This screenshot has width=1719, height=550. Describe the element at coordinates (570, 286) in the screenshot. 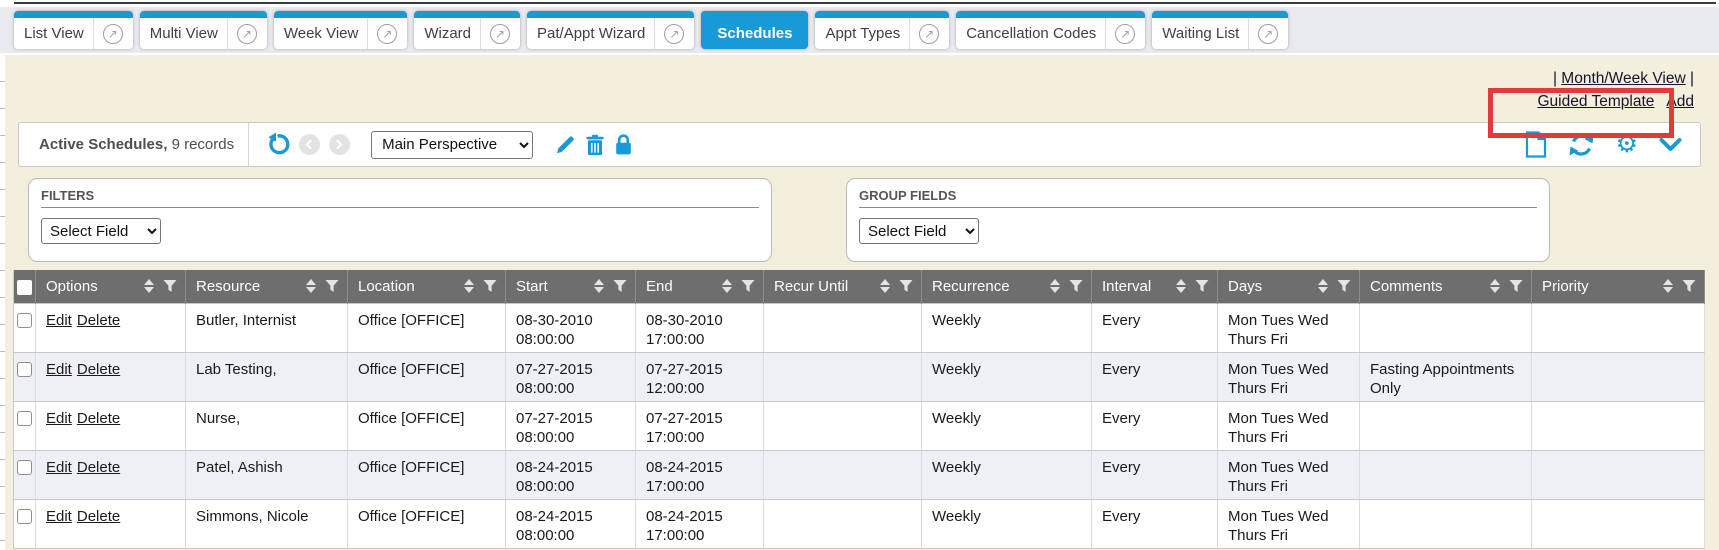

I see `column-header-start: Start` at that location.